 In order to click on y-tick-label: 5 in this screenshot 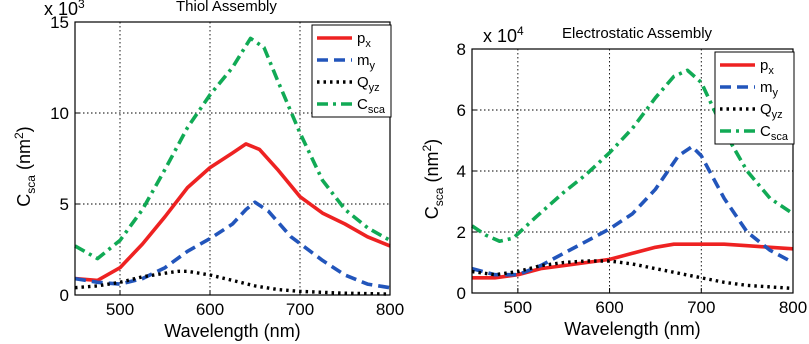, I will do `click(64, 204)`.